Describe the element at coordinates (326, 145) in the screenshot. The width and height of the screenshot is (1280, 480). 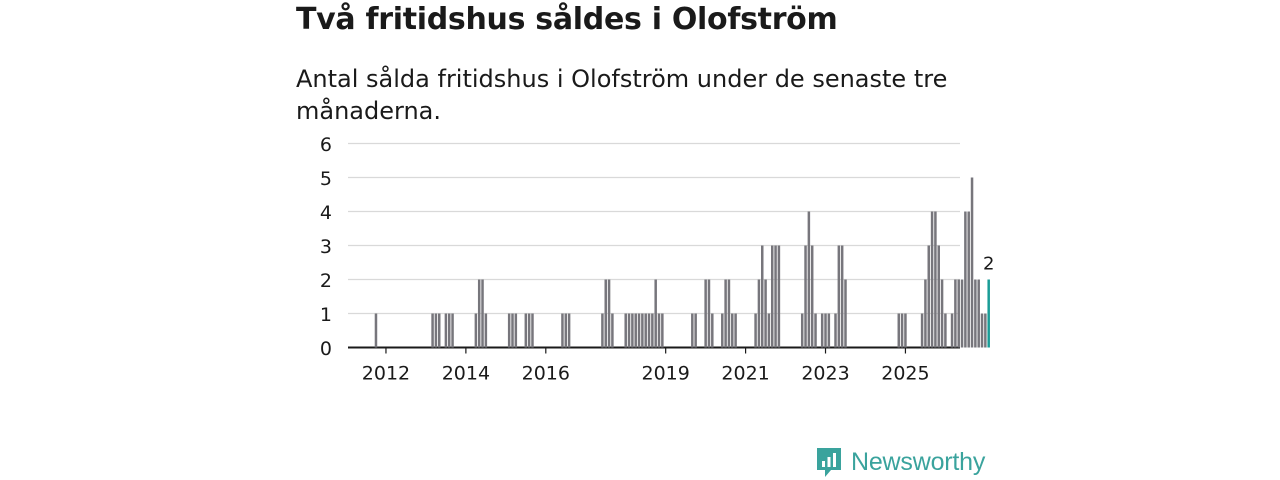
I see `y-tick-label: 6` at that location.